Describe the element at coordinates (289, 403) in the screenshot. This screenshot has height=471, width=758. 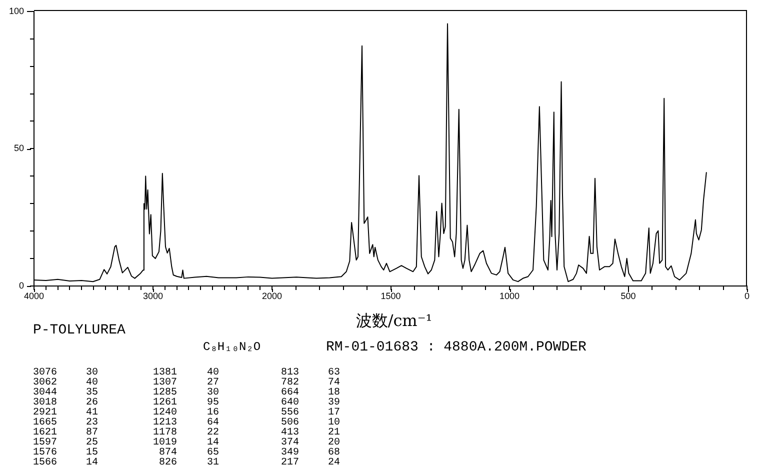
I see `category-label: 640` at that location.